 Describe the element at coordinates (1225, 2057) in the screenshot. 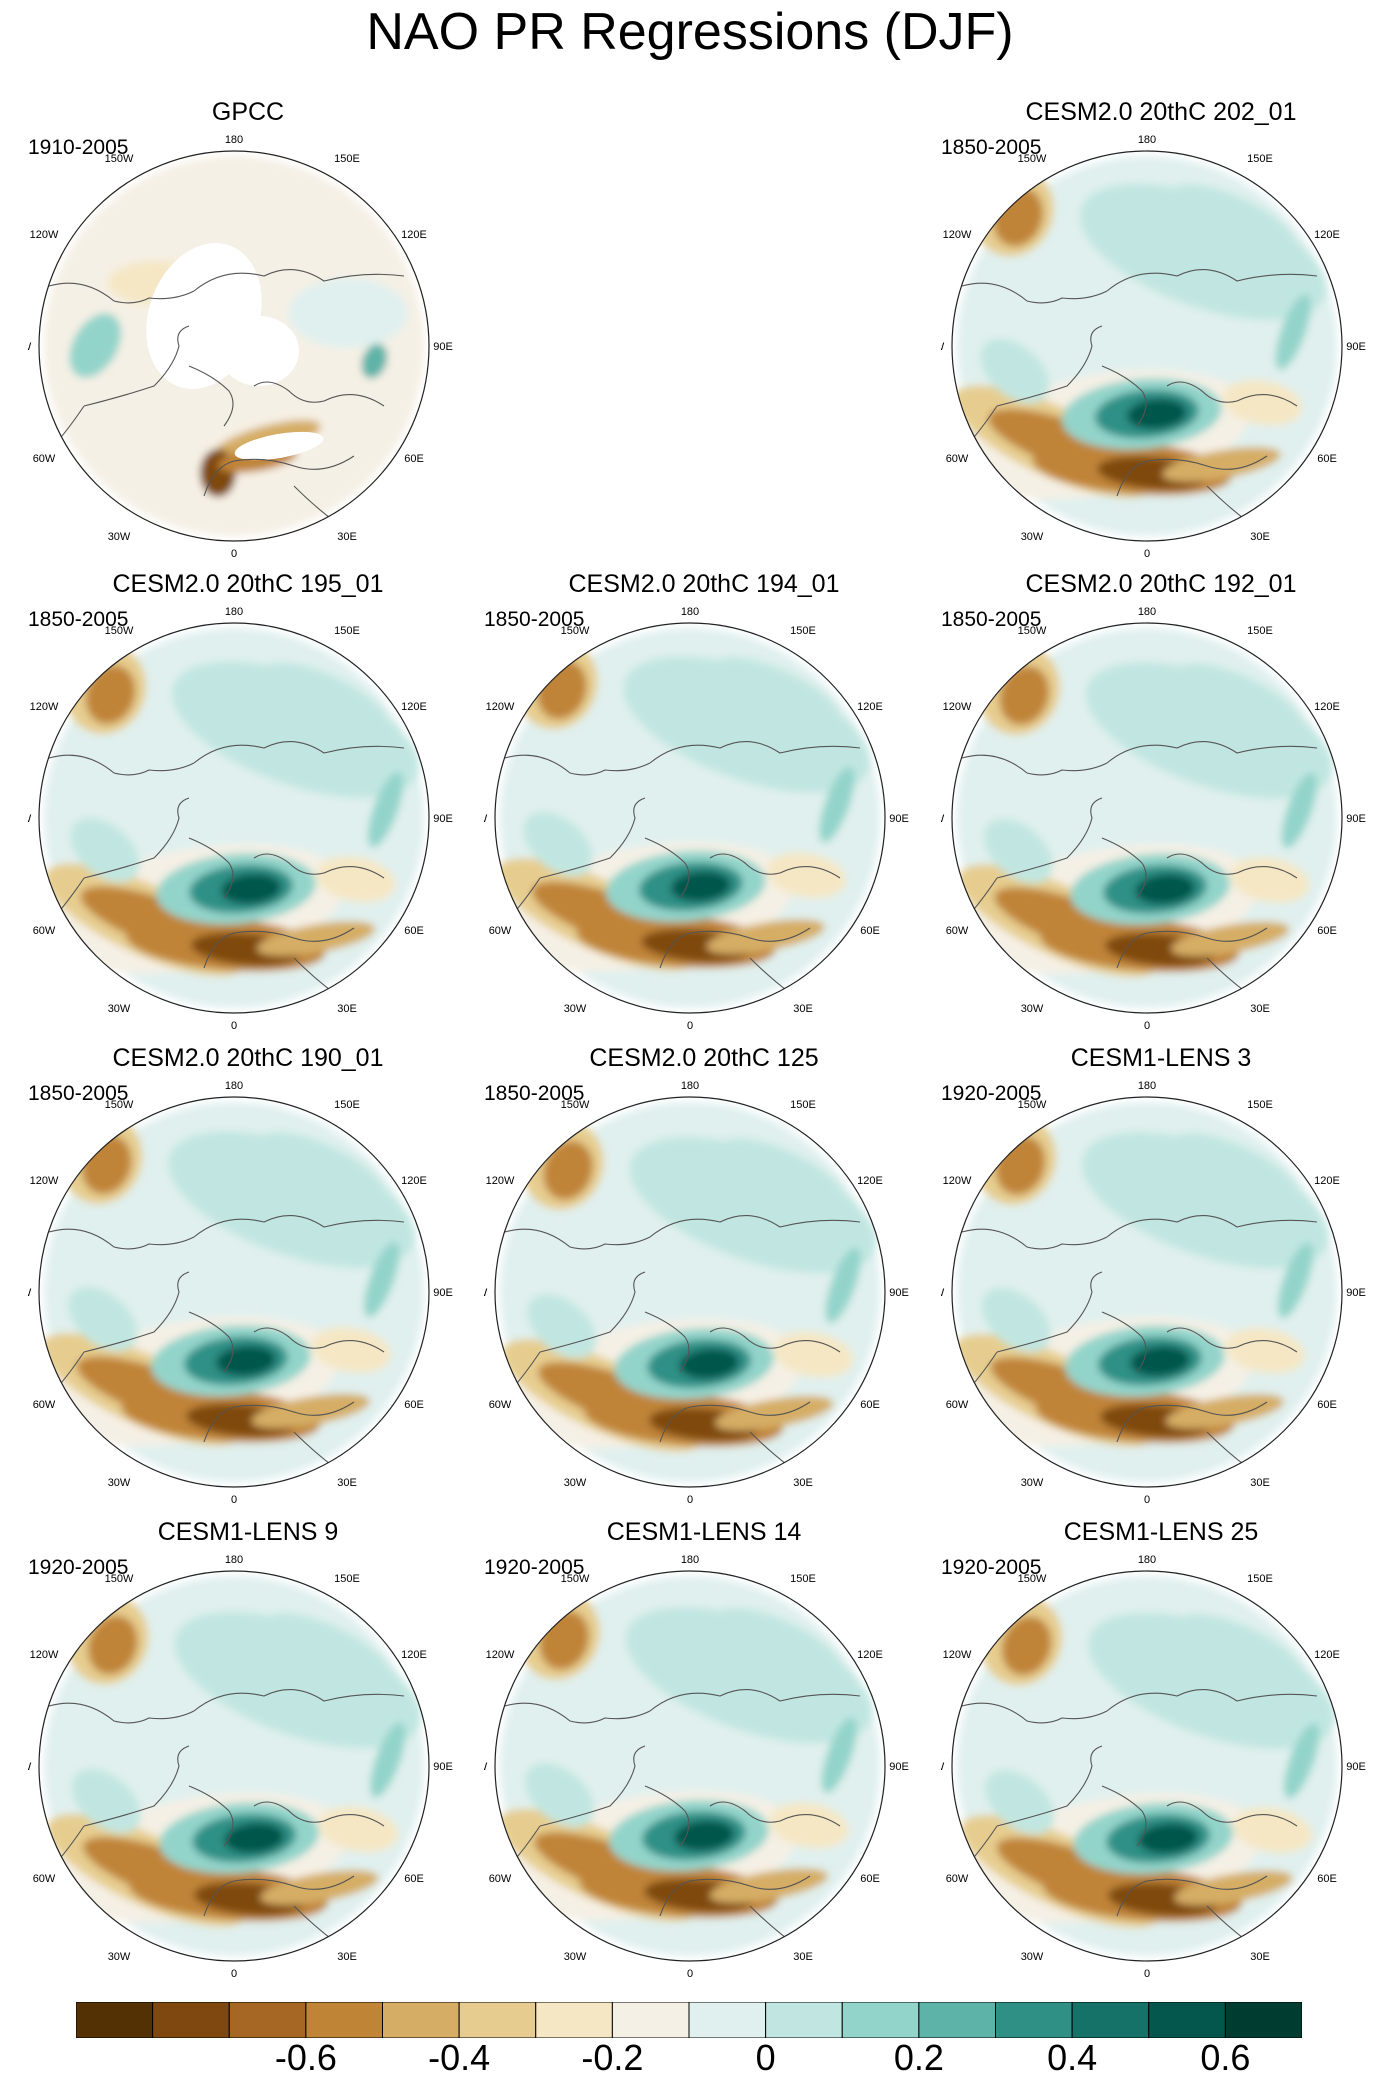

I see `colorbar-tick-label: 0.6` at that location.